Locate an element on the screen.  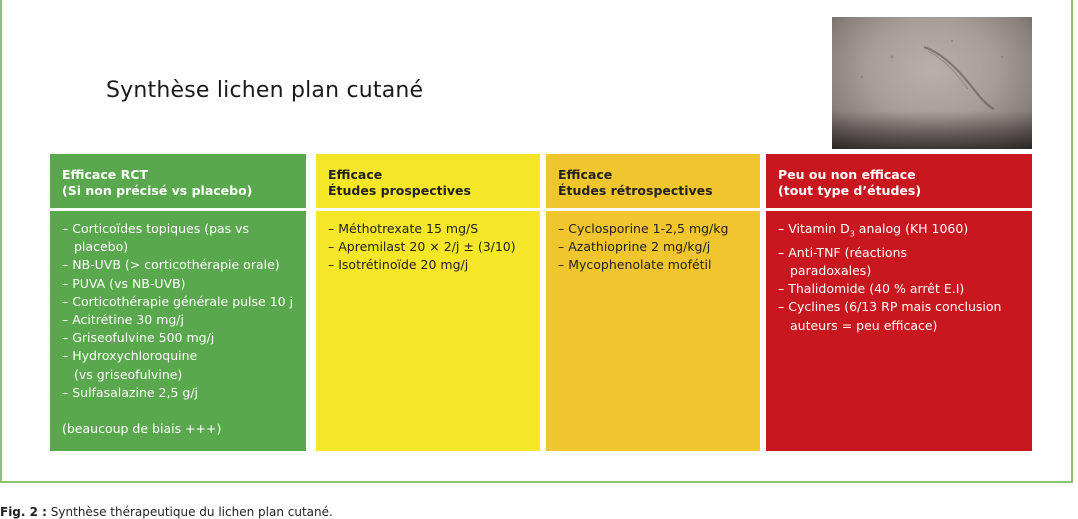
list-item: – Griseofulvine 500 mg/j is located at coordinates (138, 338).